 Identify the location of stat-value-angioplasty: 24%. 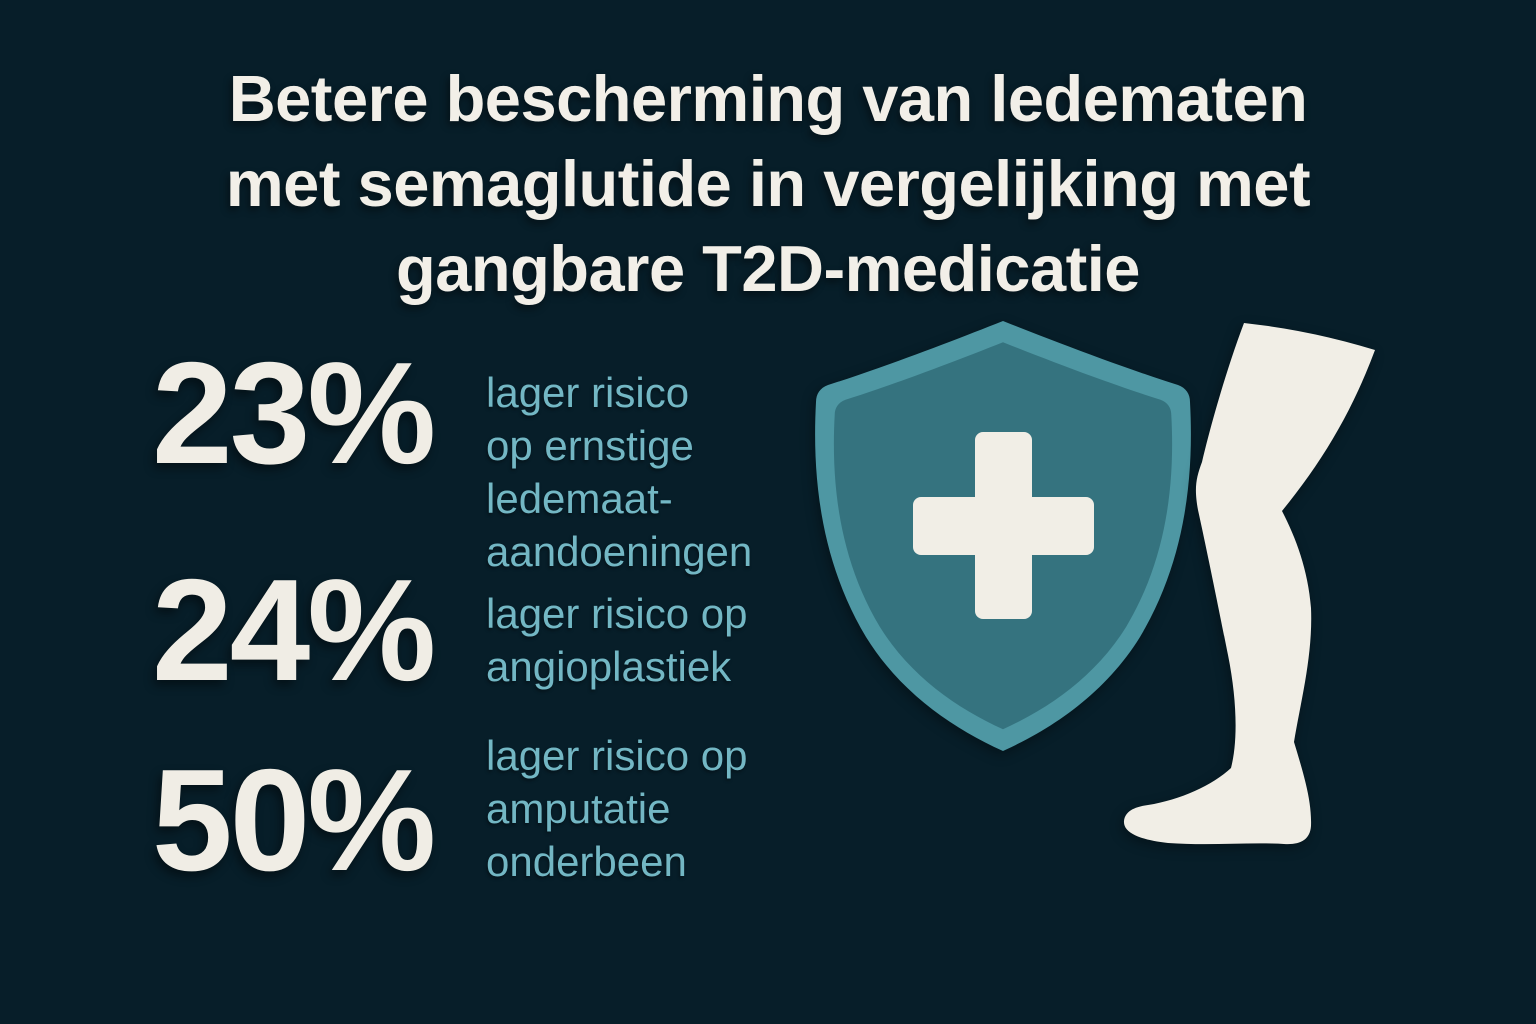
(294, 630).